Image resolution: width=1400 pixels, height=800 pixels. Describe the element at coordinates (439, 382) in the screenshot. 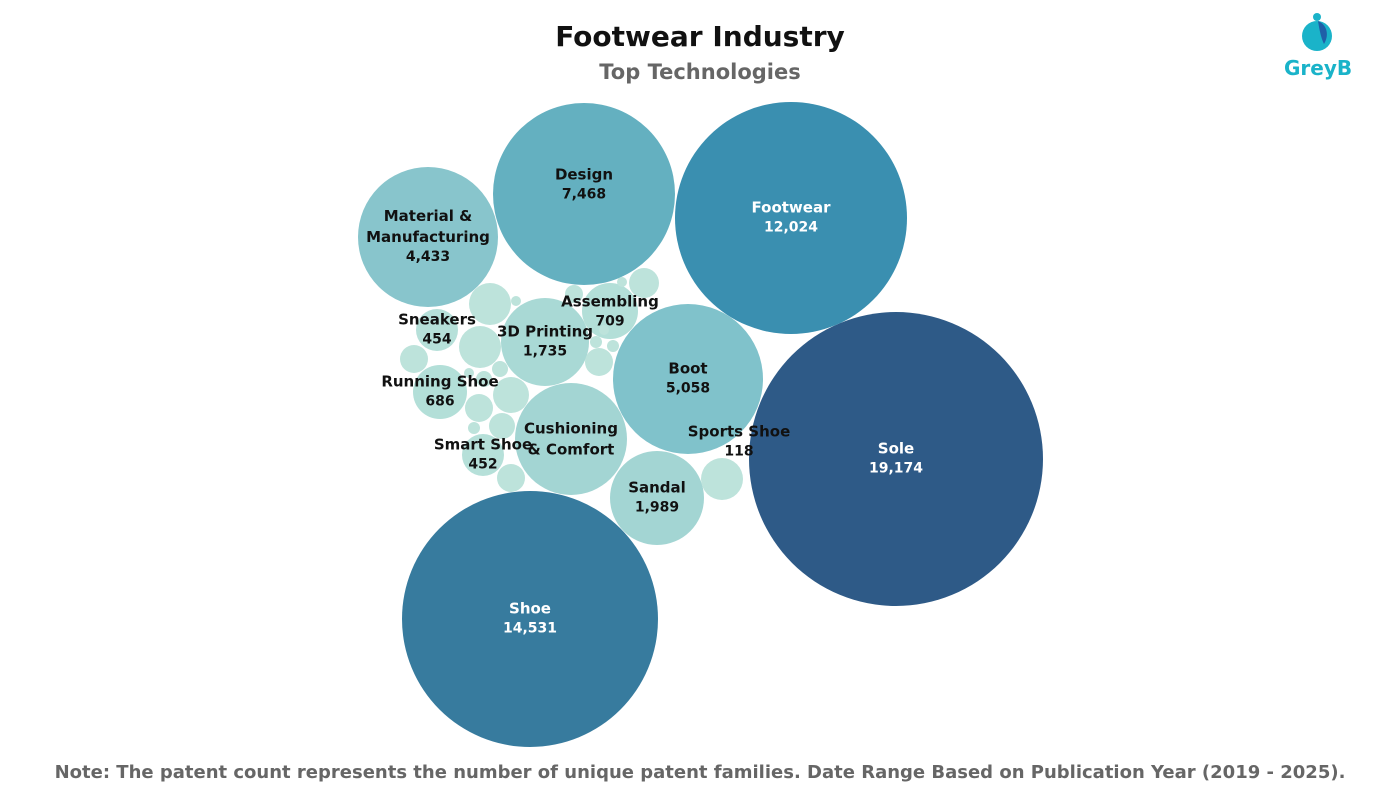

I see `bubble-label-running-shoe: Running Shoe` at that location.